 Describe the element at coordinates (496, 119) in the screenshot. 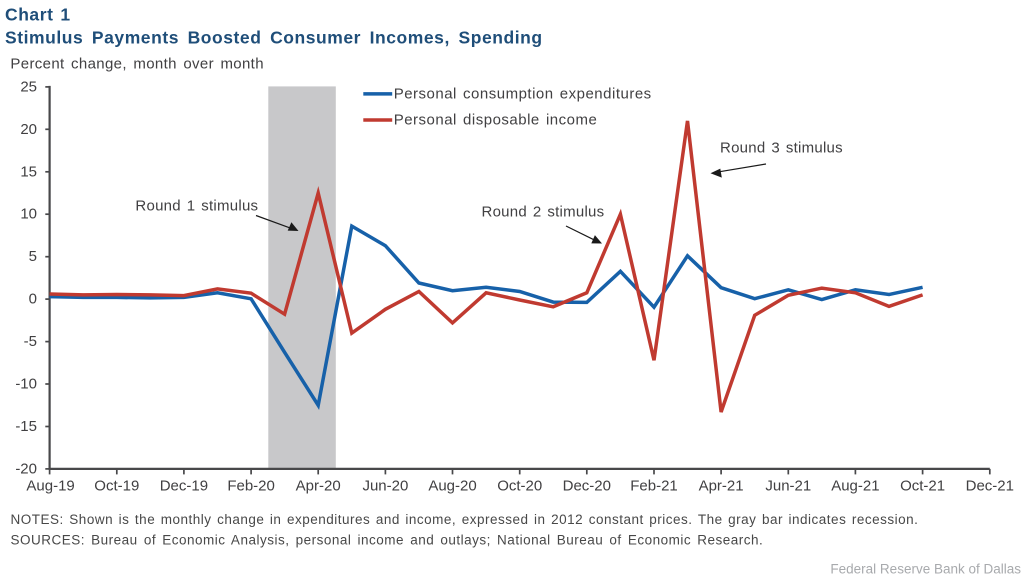

I see `svg-text: Personal disposable income` at that location.